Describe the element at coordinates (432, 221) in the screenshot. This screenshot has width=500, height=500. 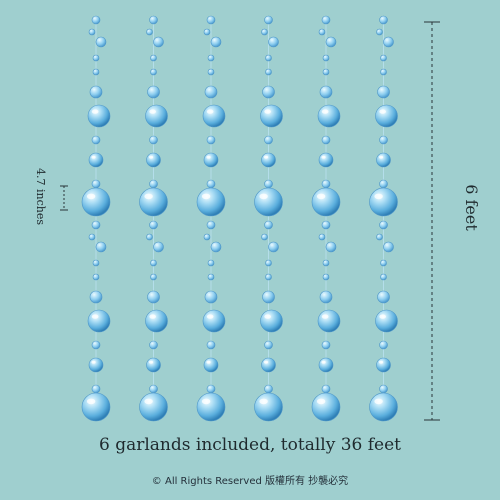
I see `height-dimension-line` at that location.